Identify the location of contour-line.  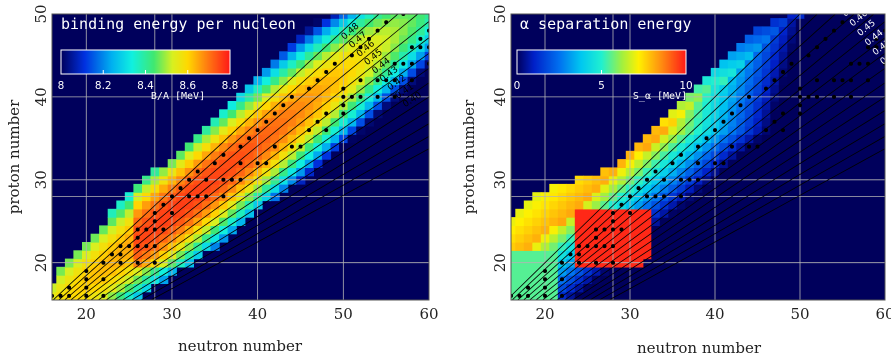
(289, 224).